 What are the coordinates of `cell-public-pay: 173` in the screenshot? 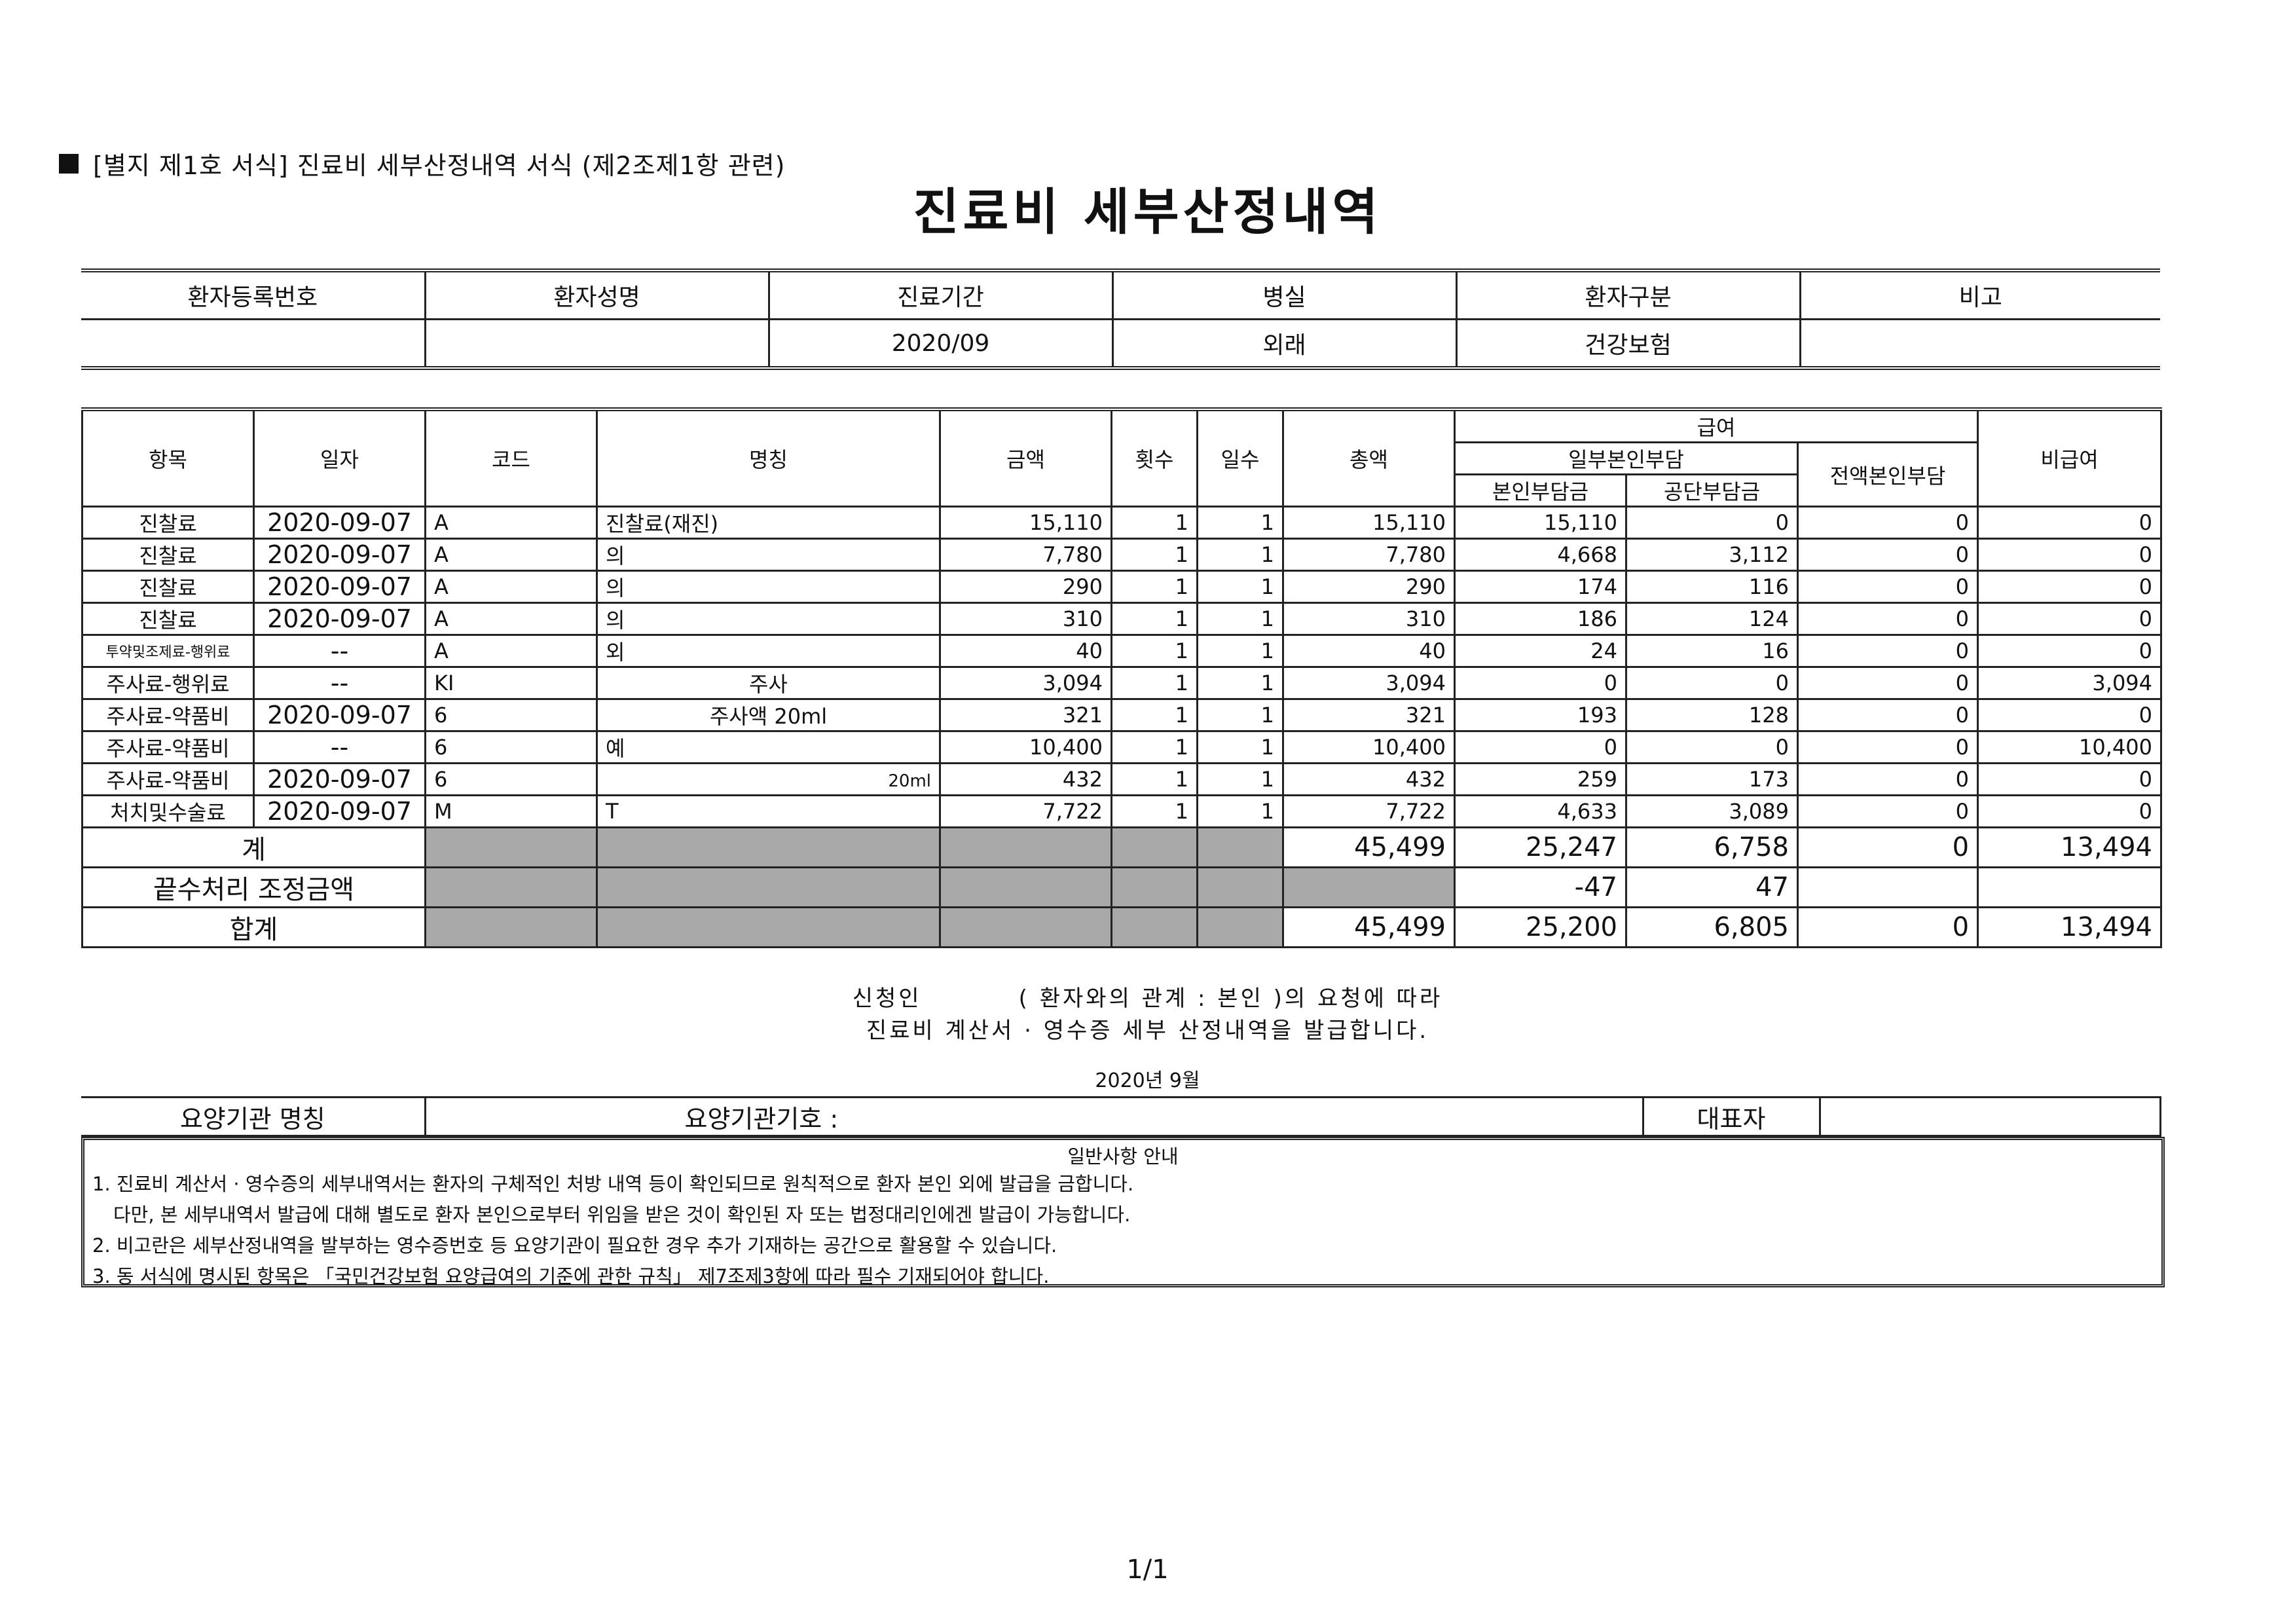 It's located at (1712, 779).